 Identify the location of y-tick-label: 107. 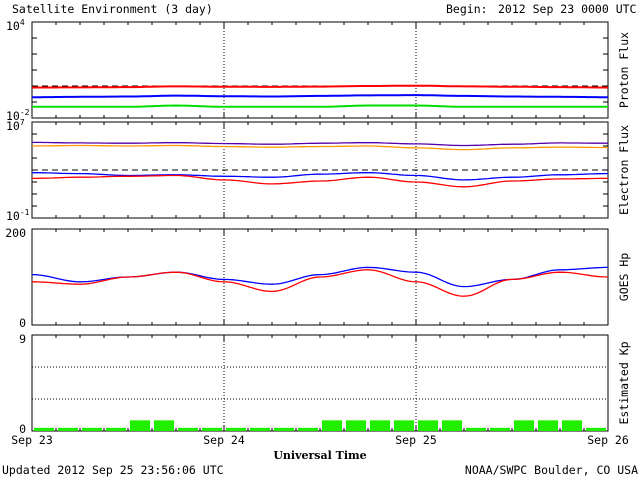
(15, 125).